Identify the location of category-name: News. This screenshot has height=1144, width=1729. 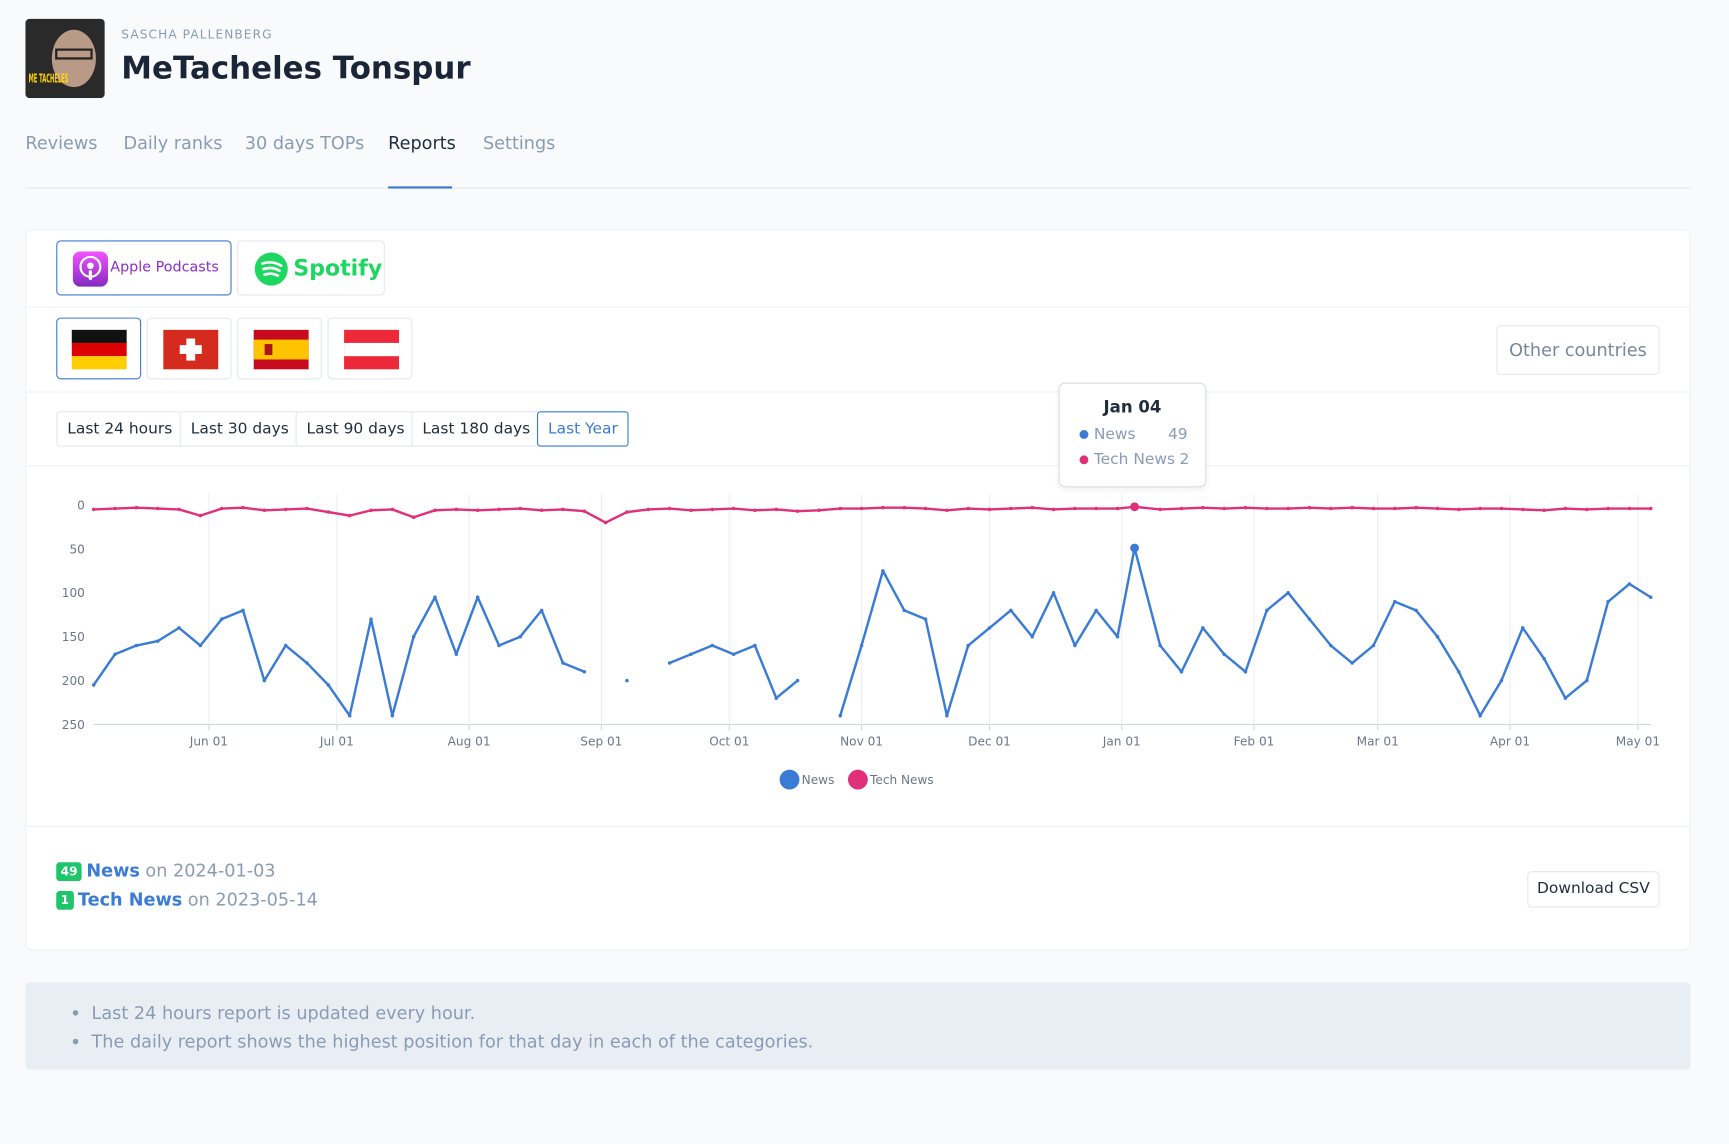
(113, 871).